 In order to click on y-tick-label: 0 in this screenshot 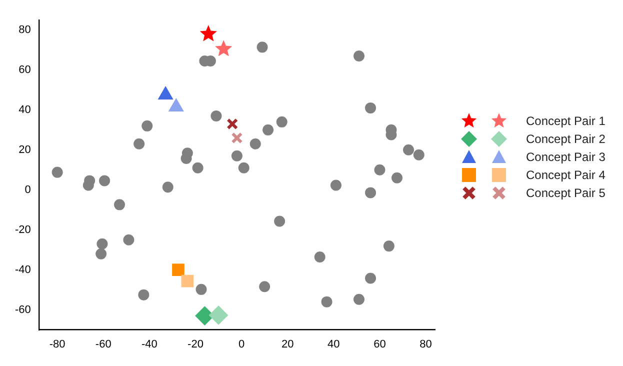, I will do `click(27, 190)`.